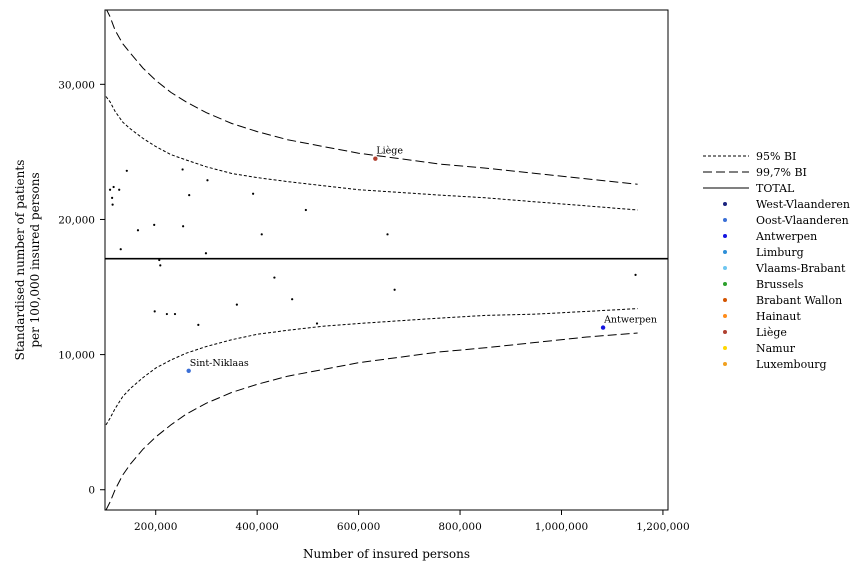 Image resolution: width=864 pixels, height=576 pixels. What do you see at coordinates (630, 320) in the screenshot?
I see `point-label: Antwerpen` at bounding box center [630, 320].